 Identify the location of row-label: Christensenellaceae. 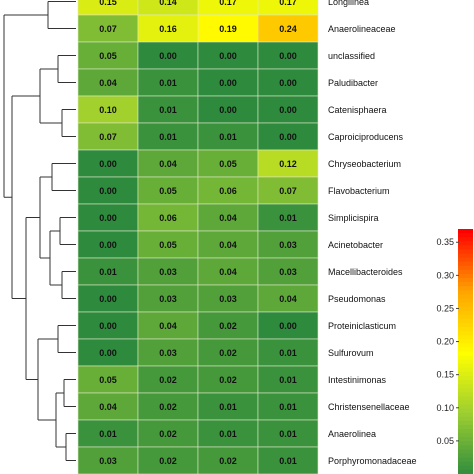
(369, 407).